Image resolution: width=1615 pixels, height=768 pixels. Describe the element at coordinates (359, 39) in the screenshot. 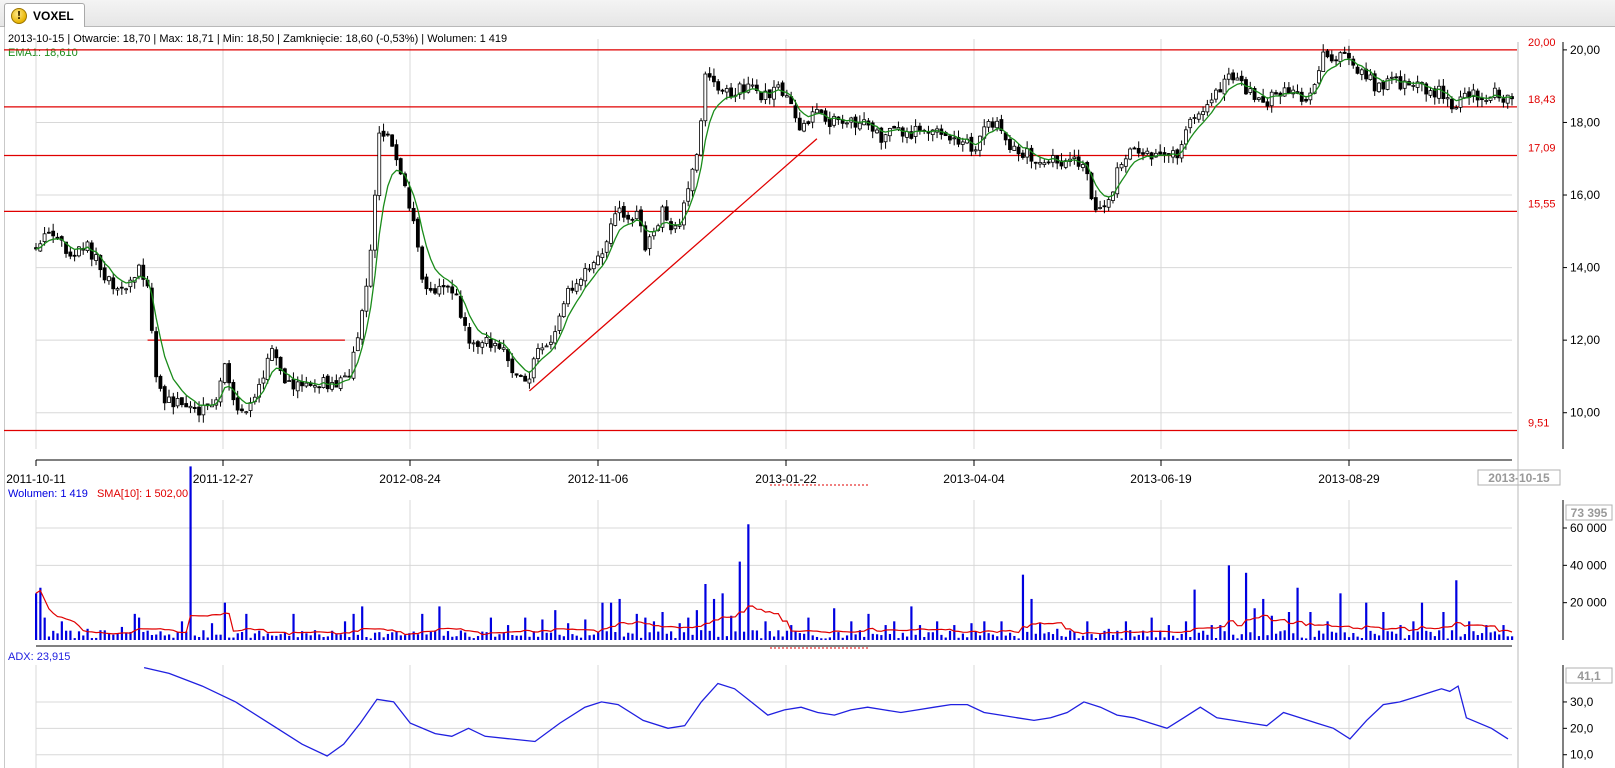

I see `quote-close: 18,60` at that location.